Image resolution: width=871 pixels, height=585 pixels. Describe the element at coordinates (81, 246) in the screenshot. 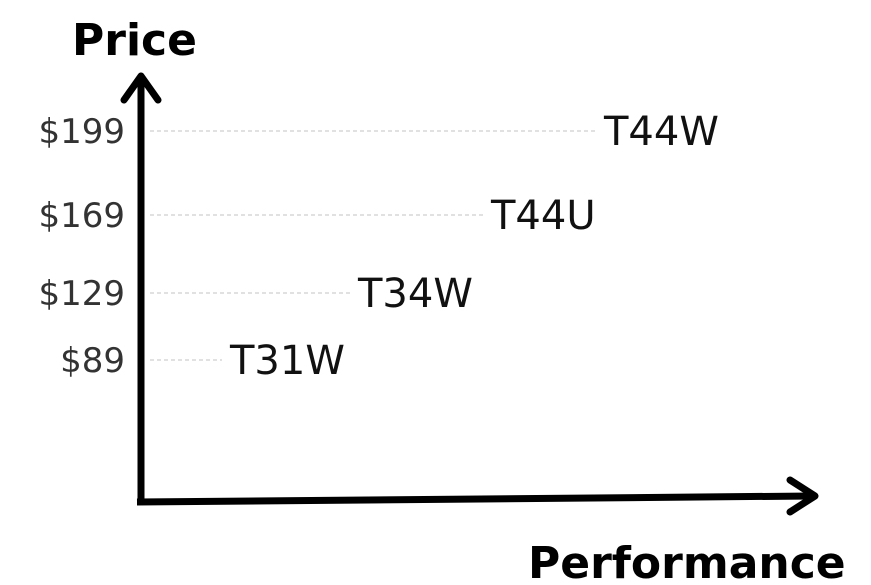

I see `y-tick-labels: $89 $129 $169 $199` at that location.